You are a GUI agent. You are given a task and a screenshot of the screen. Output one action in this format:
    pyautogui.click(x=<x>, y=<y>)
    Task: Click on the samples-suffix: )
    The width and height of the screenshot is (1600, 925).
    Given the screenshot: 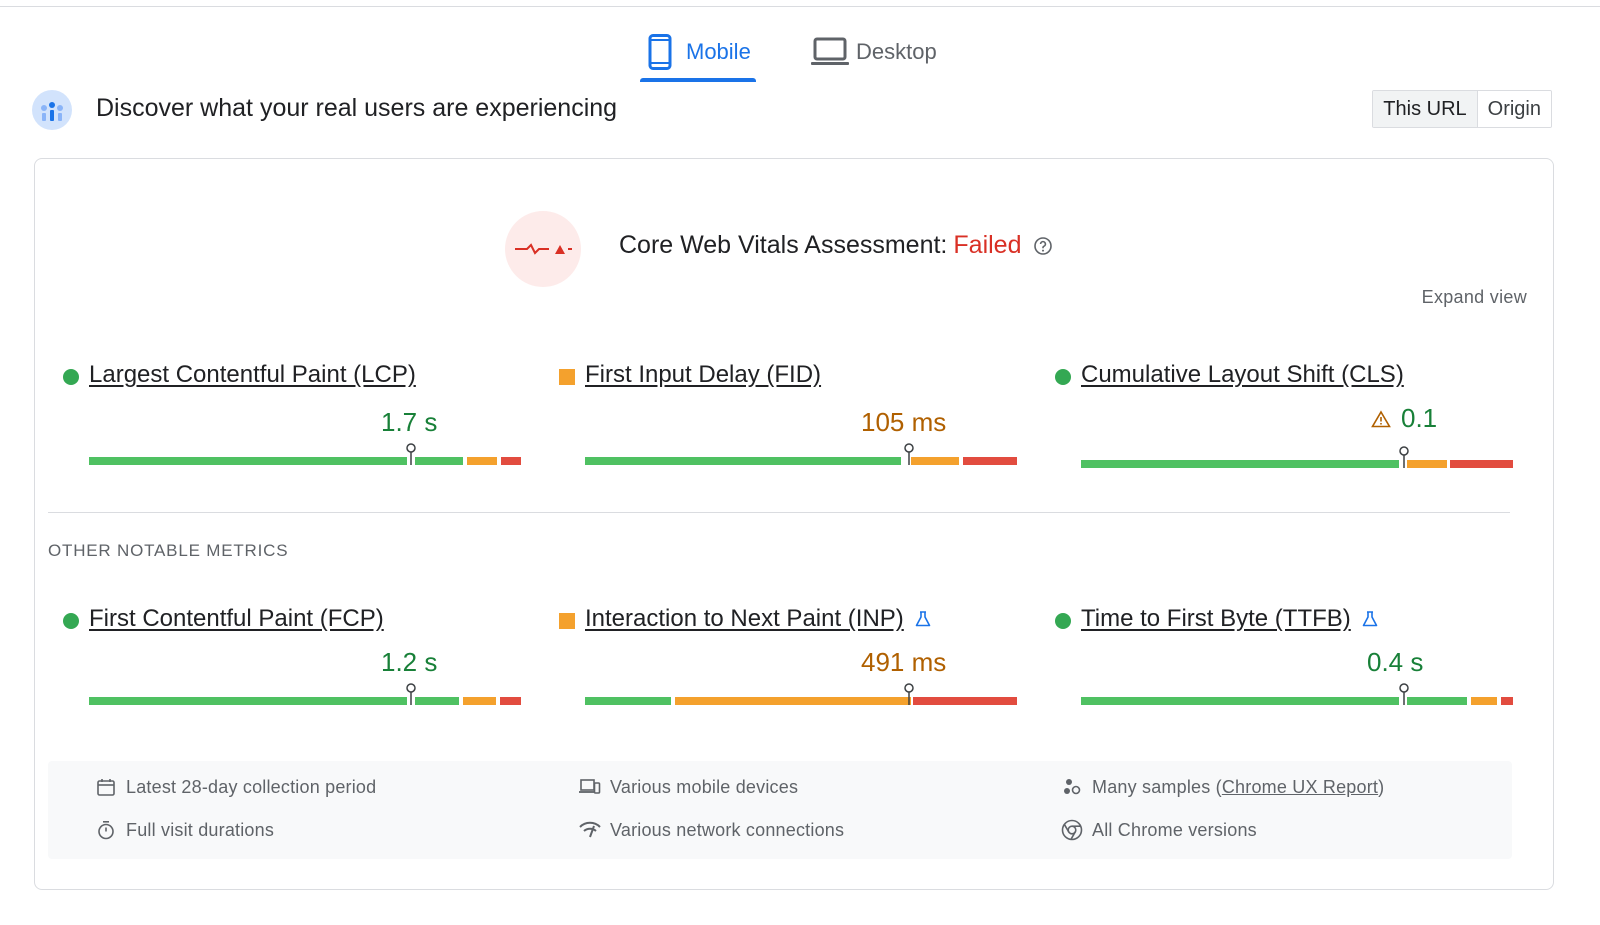 What is the action you would take?
    pyautogui.click(x=1381, y=786)
    